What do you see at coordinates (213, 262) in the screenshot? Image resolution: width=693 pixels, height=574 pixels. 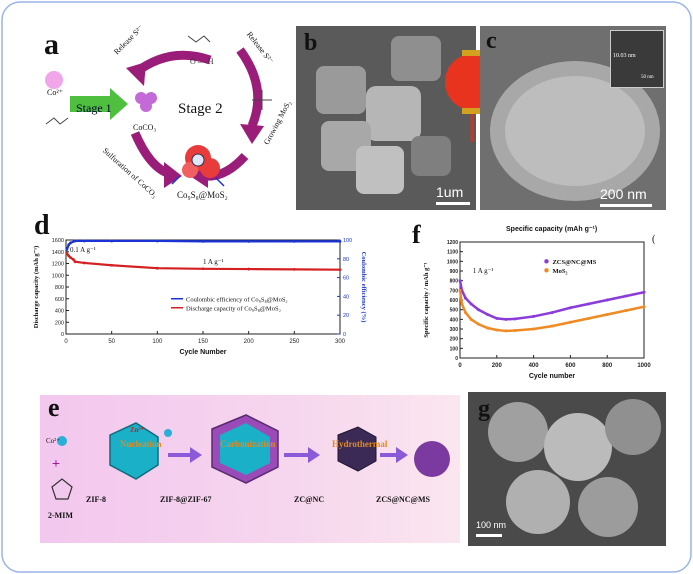 I see `annotation-1: 1 A g⁻¹` at bounding box center [213, 262].